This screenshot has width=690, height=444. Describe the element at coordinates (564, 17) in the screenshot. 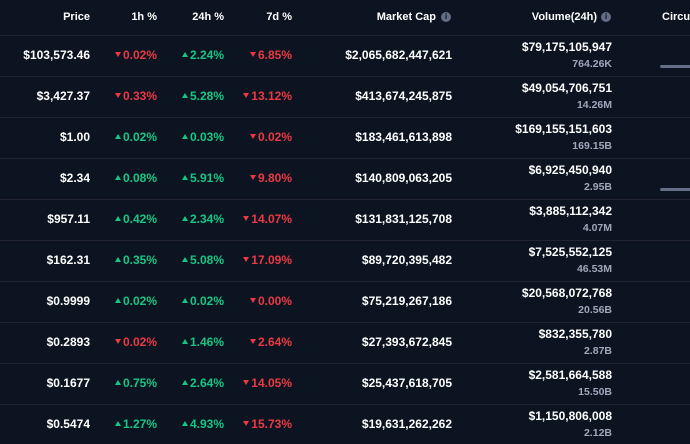

I see `column-header: Volume(24h)` at that location.